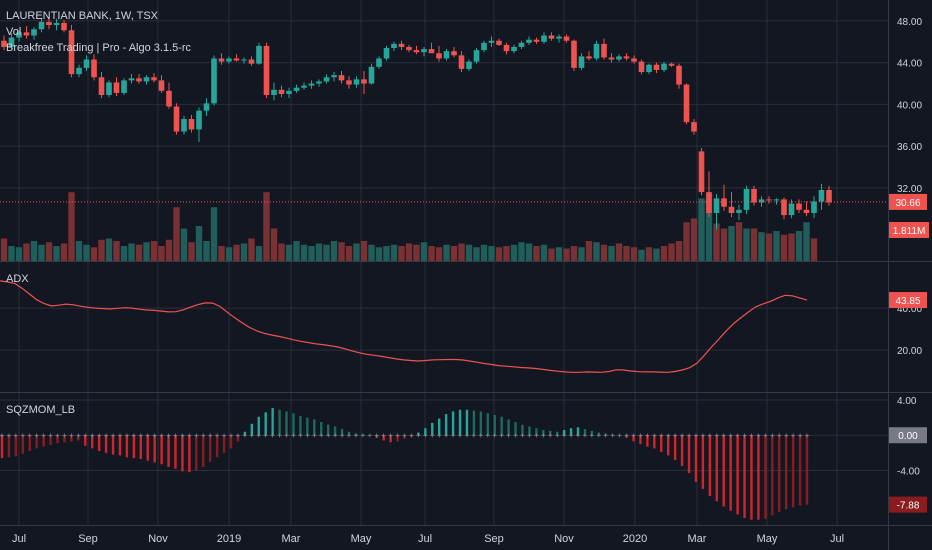 Image resolution: width=932 pixels, height=550 pixels. What do you see at coordinates (908, 506) in the screenshot?
I see `sqz-value-label: -7.88` at bounding box center [908, 506].